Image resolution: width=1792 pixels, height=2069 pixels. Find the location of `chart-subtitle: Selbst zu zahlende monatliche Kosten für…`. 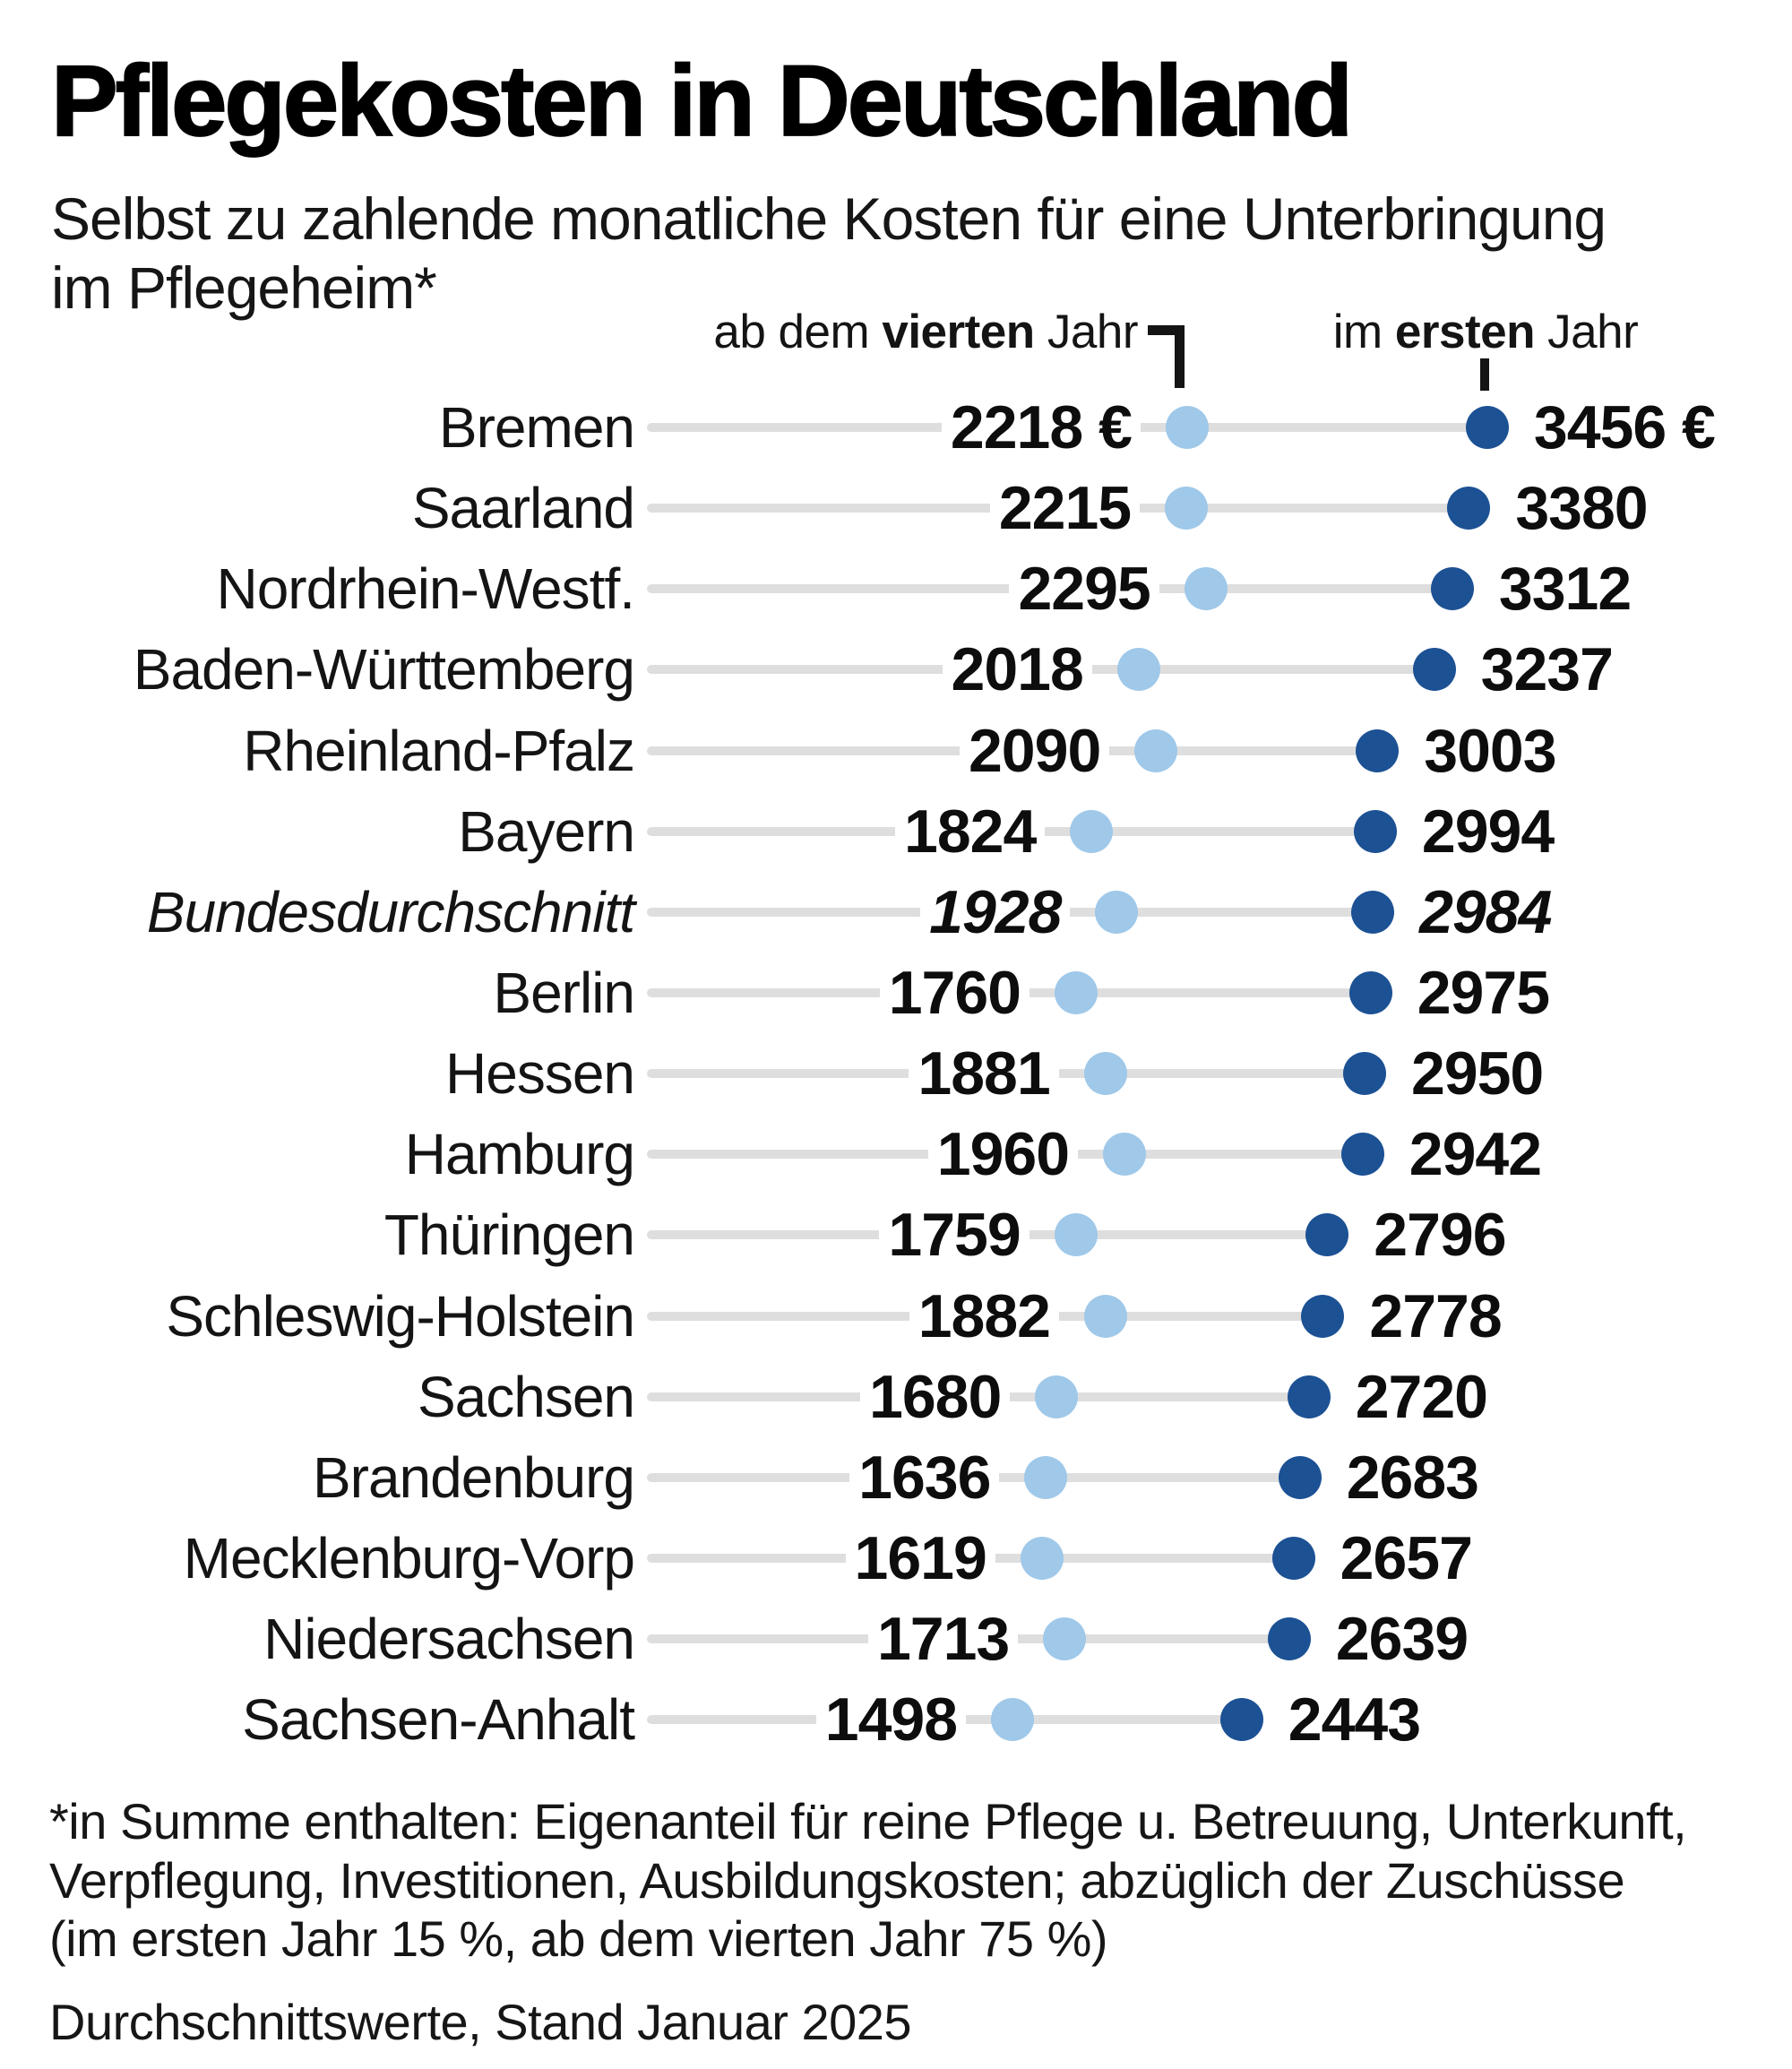

chart-subtitle: Selbst zu zahlende monatliche Kosten für… is located at coordinates (829, 253).